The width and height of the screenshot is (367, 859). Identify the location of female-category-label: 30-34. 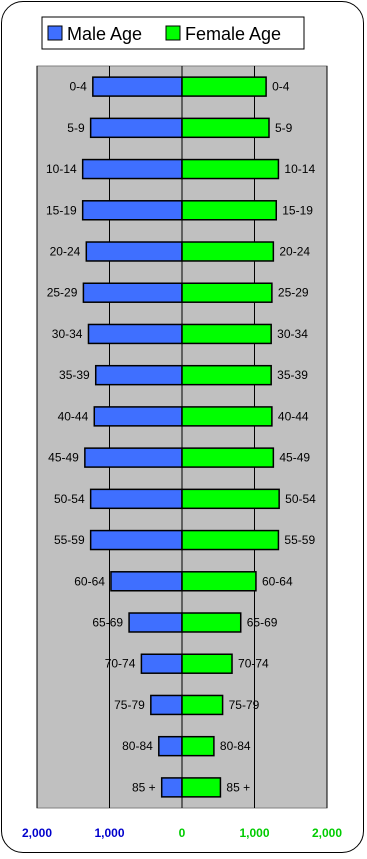
(292, 334).